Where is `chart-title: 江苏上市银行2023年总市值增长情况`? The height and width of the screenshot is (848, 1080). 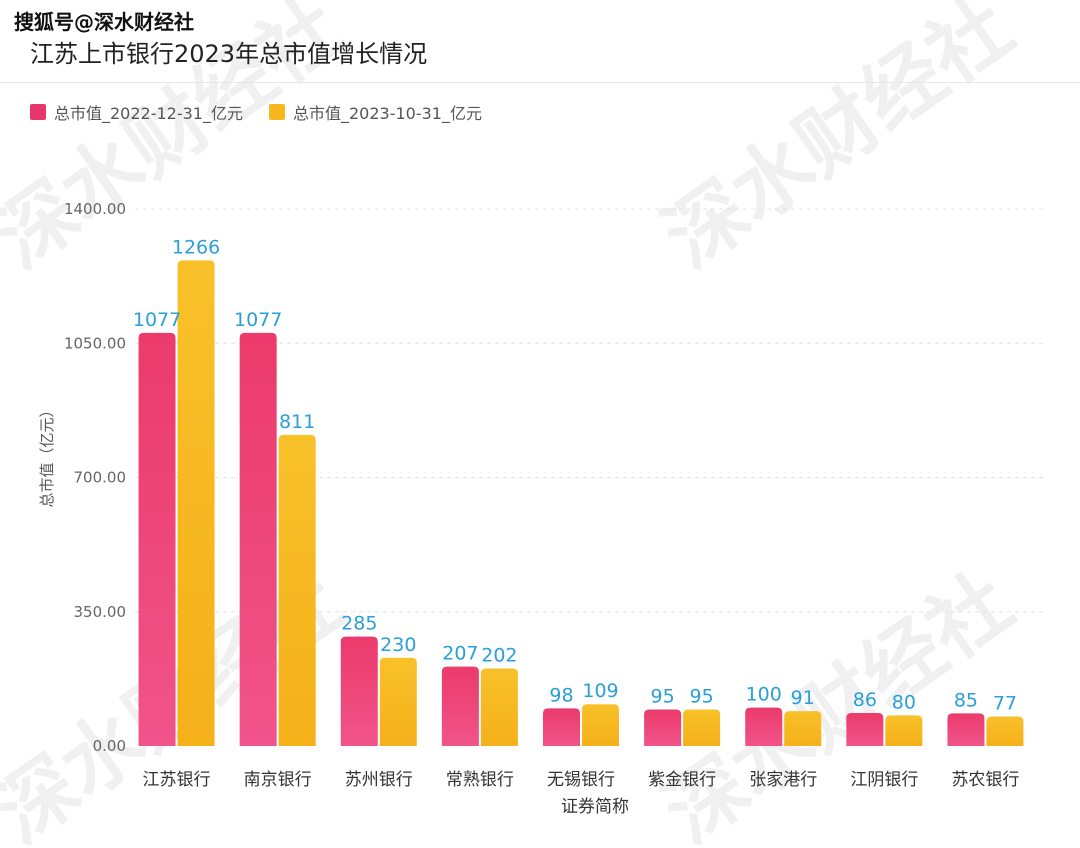 chart-title: 江苏上市银行2023年总市值增长情况 is located at coordinates (229, 54).